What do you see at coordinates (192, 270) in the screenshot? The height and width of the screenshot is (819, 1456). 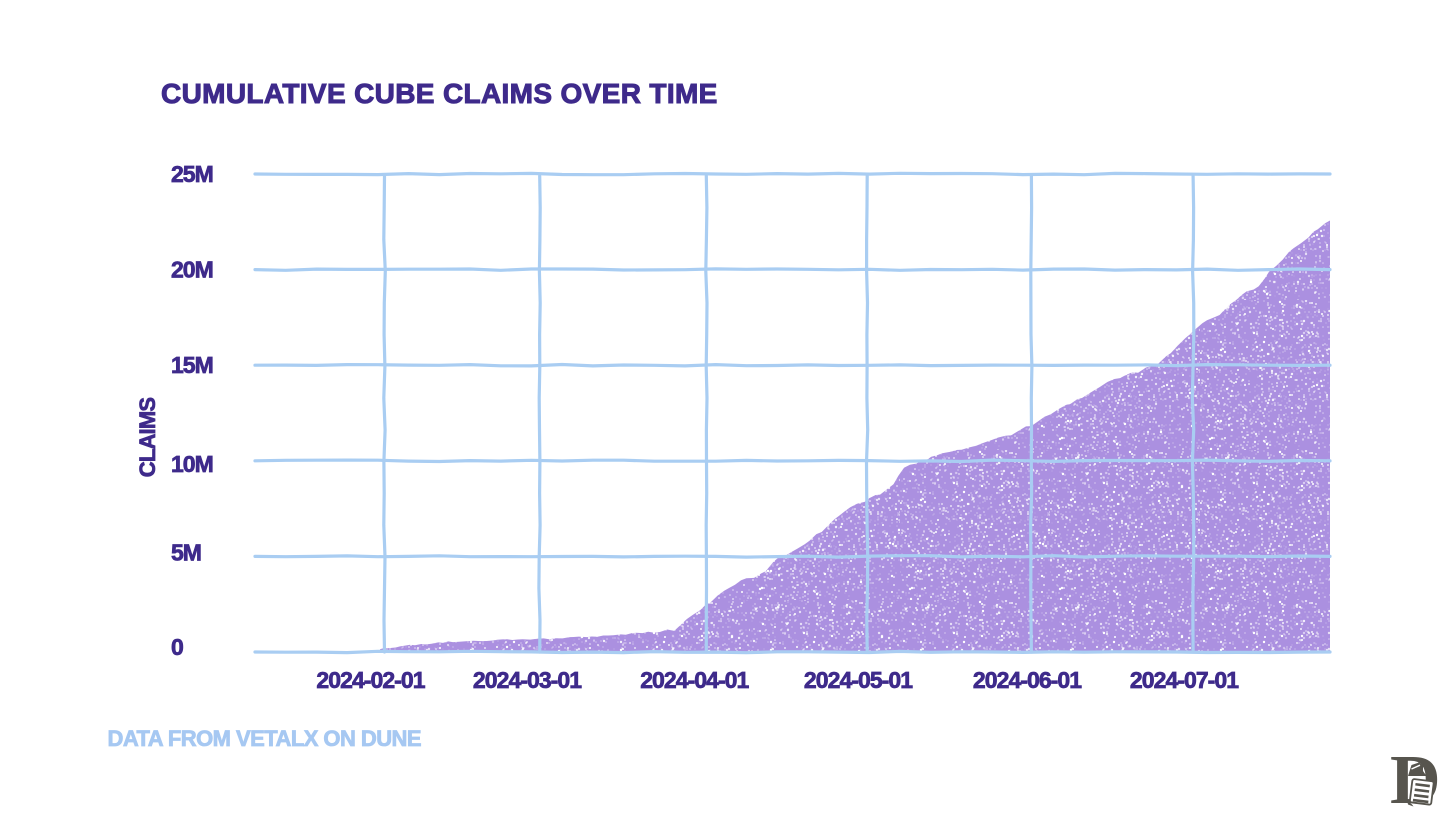 I see `svg-text: 20M` at bounding box center [192, 270].